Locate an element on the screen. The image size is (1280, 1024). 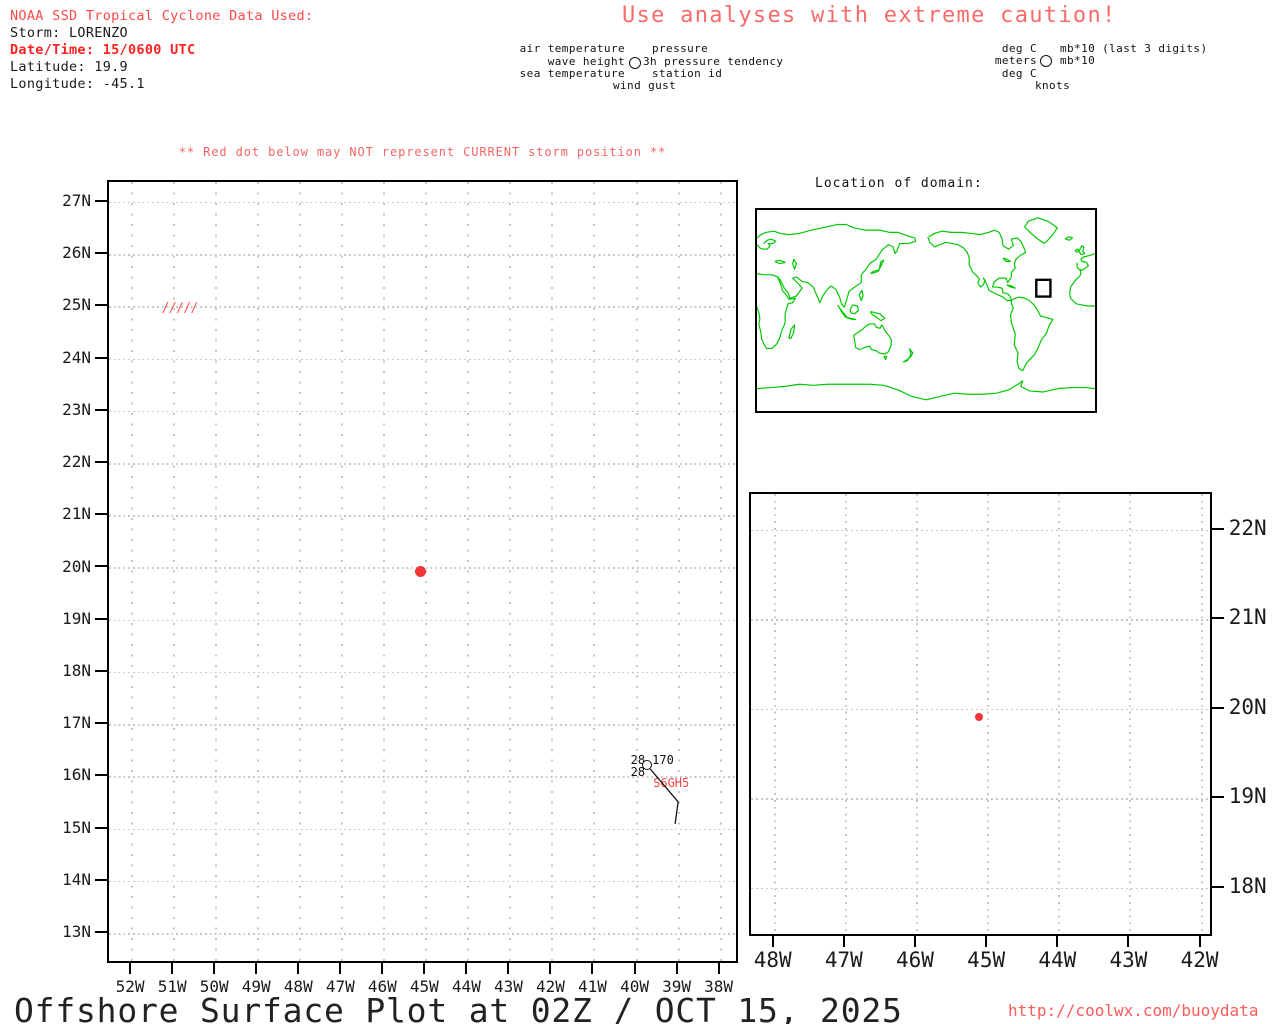
axis-label-17N: 17N is located at coordinates (76, 723).